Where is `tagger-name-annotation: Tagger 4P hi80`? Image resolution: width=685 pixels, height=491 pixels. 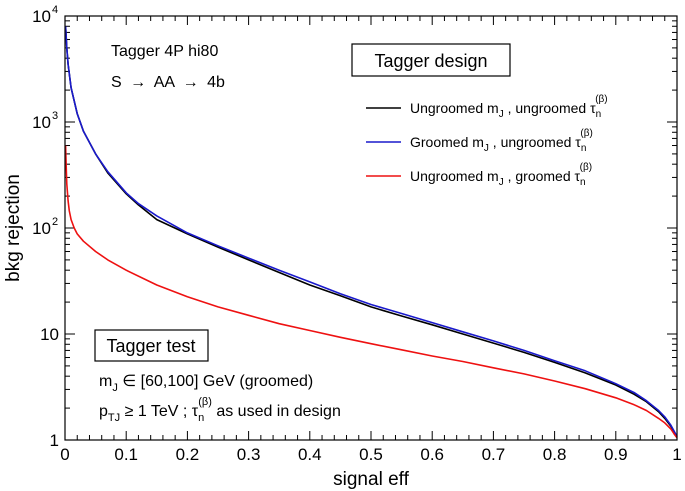
tagger-name-annotation: Tagger 4P hi80 is located at coordinates (164, 51).